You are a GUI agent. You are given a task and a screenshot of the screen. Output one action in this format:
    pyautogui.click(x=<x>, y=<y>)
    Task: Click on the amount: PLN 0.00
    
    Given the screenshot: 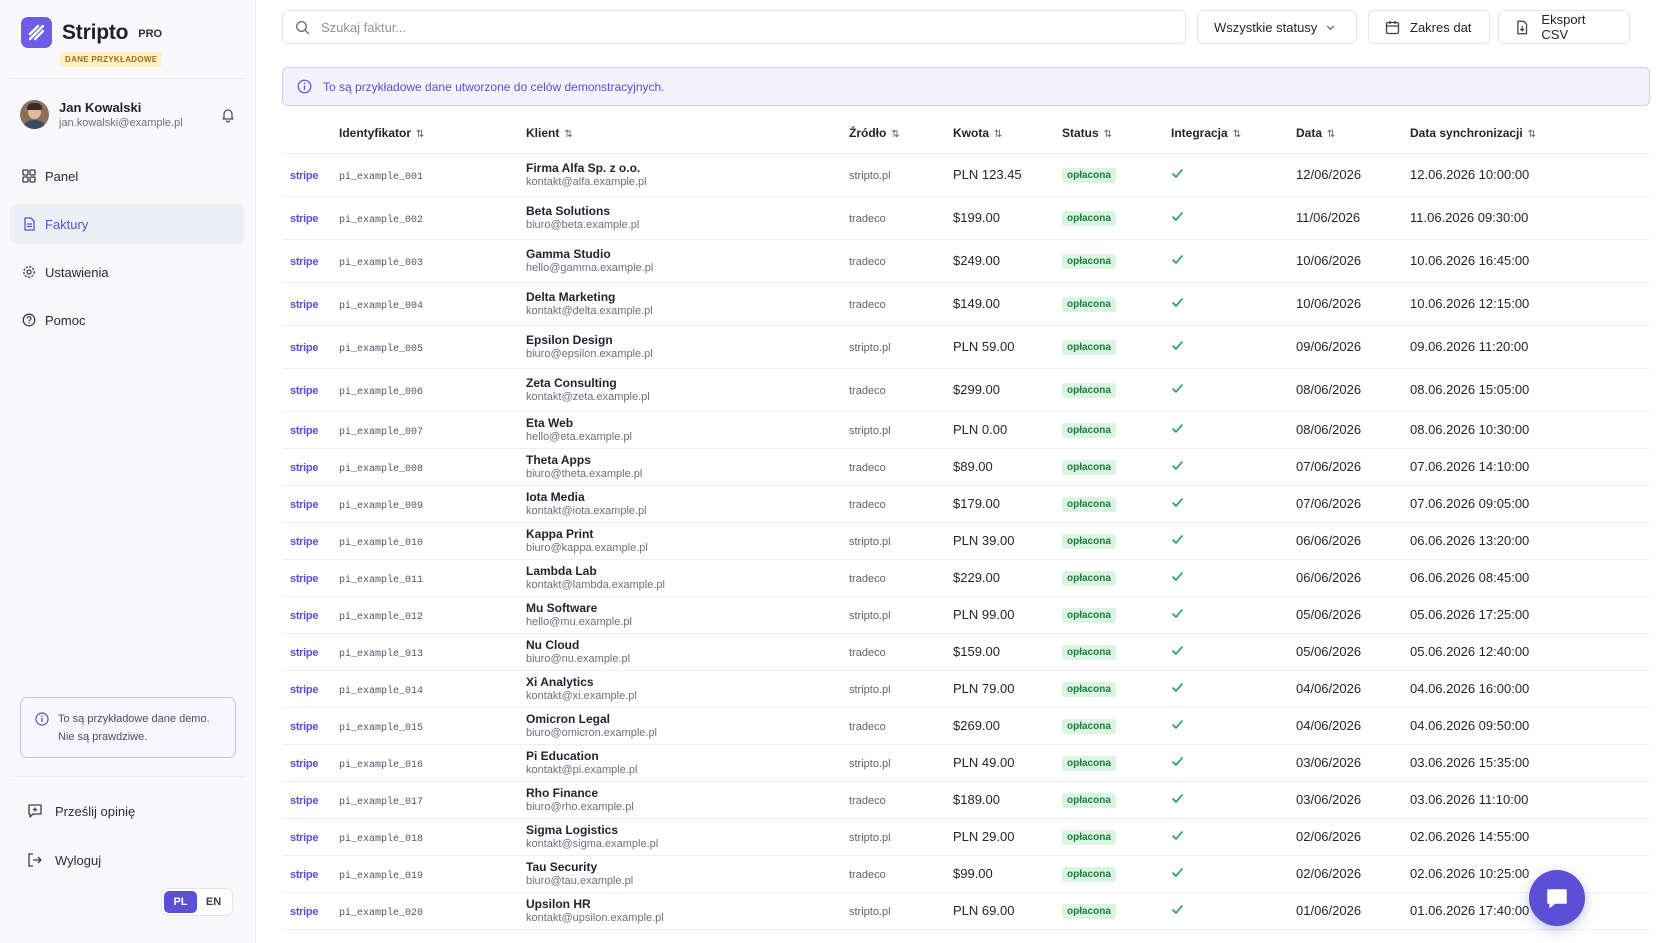 What is the action you would take?
    pyautogui.click(x=980, y=429)
    